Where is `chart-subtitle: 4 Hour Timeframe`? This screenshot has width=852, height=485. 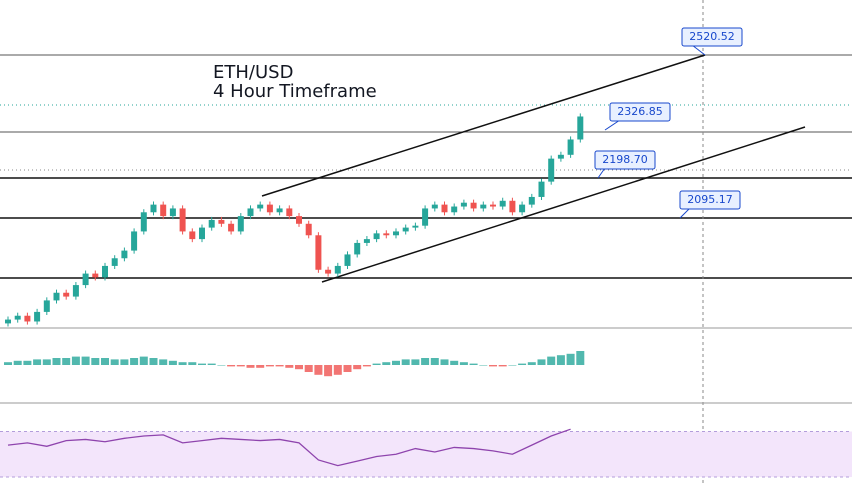 chart-subtitle: 4 Hour Timeframe is located at coordinates (295, 91).